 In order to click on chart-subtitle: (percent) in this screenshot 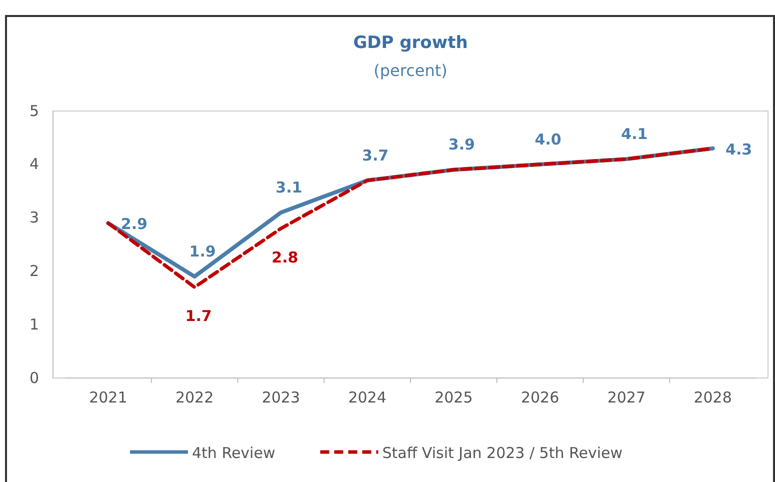, I will do `click(411, 70)`.